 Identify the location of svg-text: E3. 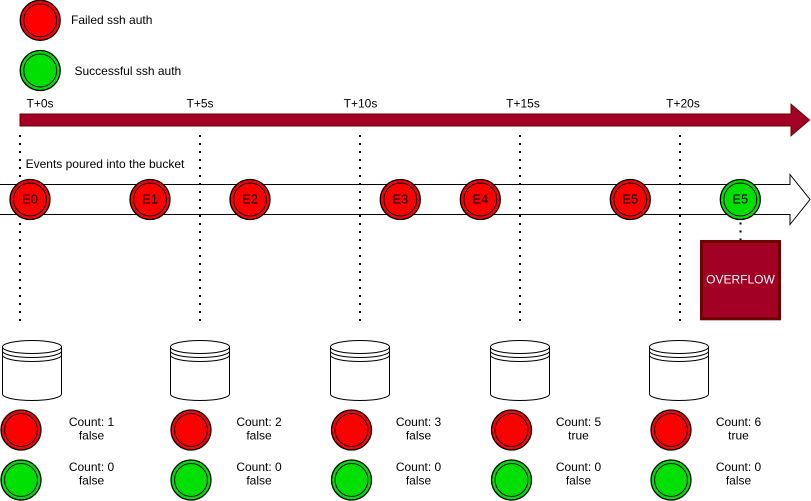
(400, 199).